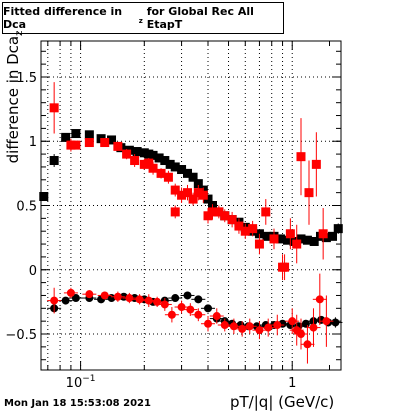 The height and width of the screenshot is (414, 400). What do you see at coordinates (26, 207) in the screenshot?
I see `y-tick-label: 0.5` at bounding box center [26, 207].